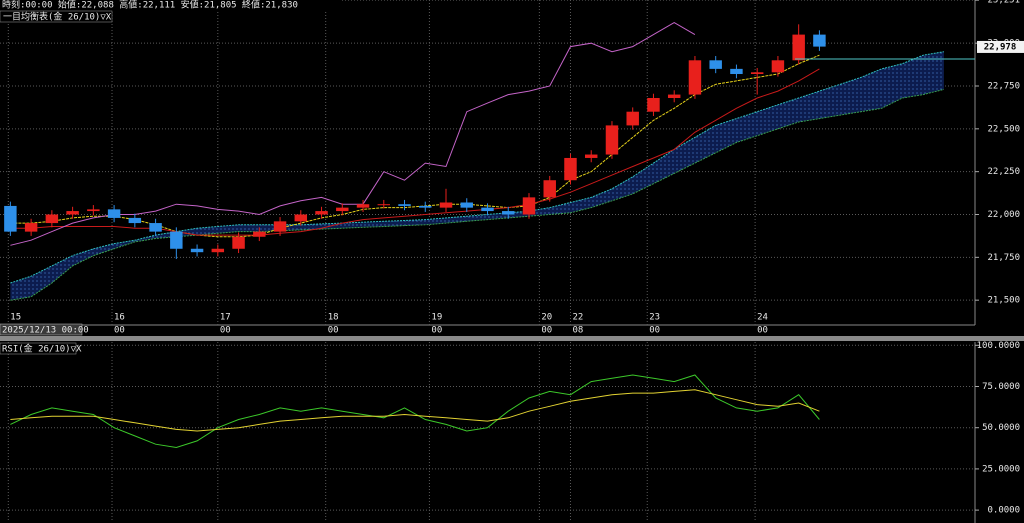 The width and height of the screenshot is (1024, 523). I want to click on x-tick-sublabel: 08, so click(577, 331).